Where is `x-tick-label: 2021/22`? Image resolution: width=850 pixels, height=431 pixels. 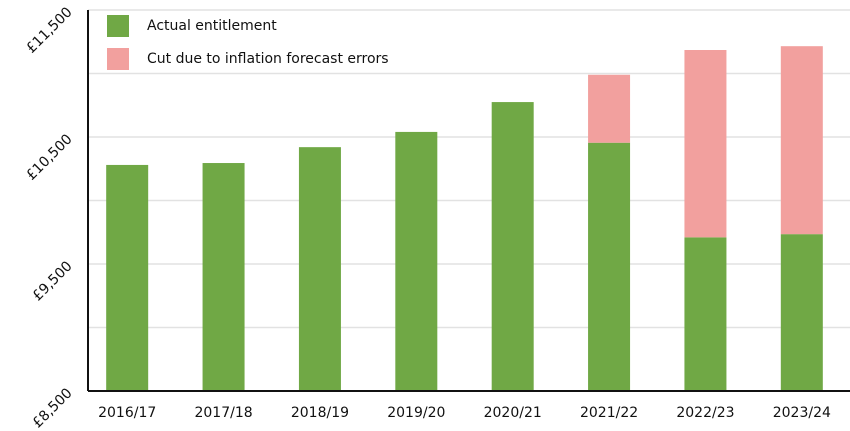 x-tick-label: 2021/22 is located at coordinates (609, 413).